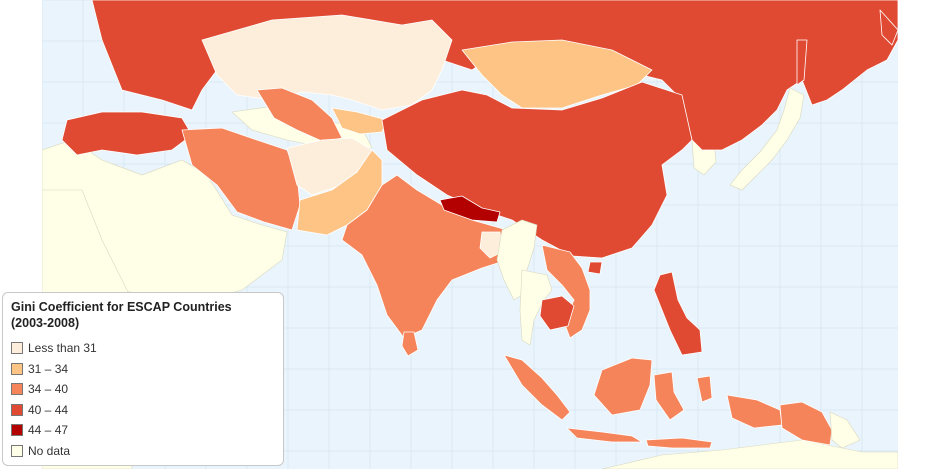  What do you see at coordinates (49, 450) in the screenshot?
I see `legend-label: No data` at bounding box center [49, 450].